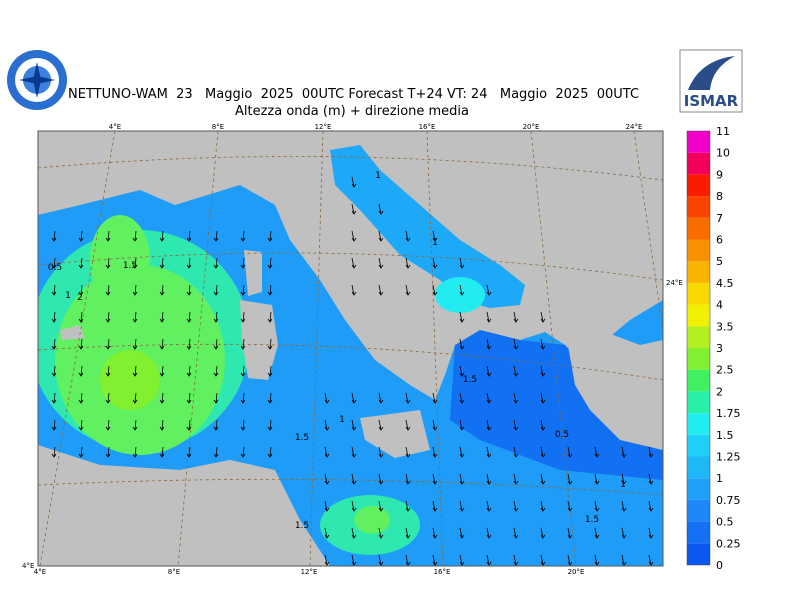  I want to click on legend-label: 2, so click(719, 391).